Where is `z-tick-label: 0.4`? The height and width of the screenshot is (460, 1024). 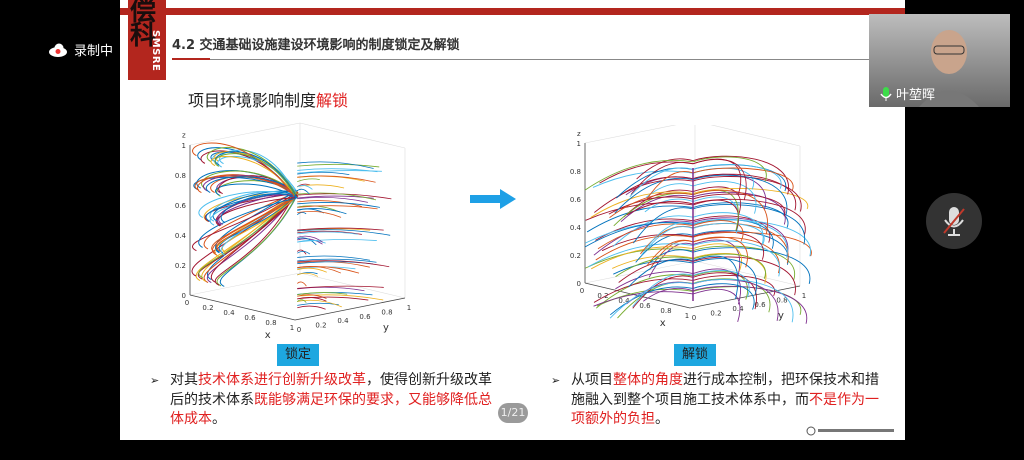 z-tick-label: 0.4 is located at coordinates (181, 236).